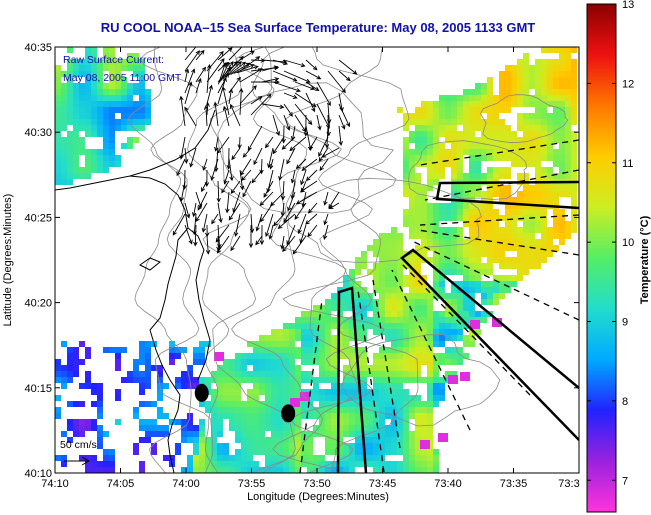 The height and width of the screenshot is (515, 651). Describe the element at coordinates (78, 452) in the screenshot. I see `vector-scale: 50 cm/s` at that location.